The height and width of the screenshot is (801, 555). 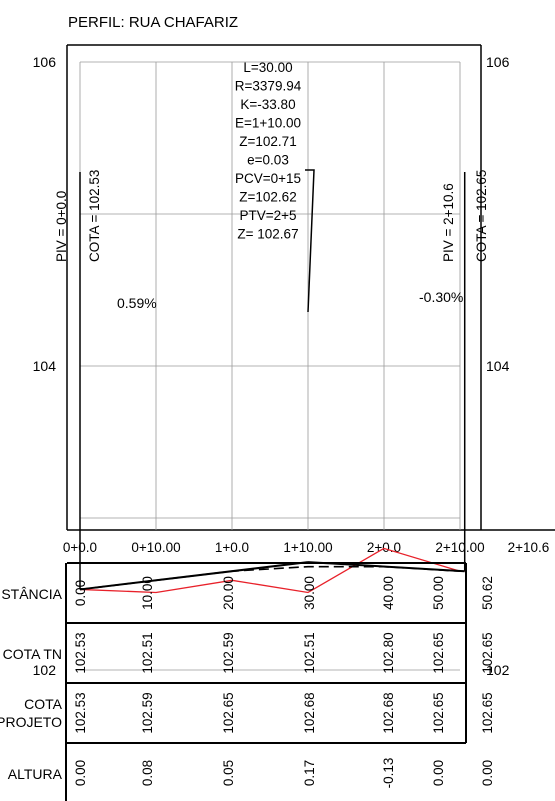 I want to click on table-row-label: COTA TN, so click(x=32, y=654).